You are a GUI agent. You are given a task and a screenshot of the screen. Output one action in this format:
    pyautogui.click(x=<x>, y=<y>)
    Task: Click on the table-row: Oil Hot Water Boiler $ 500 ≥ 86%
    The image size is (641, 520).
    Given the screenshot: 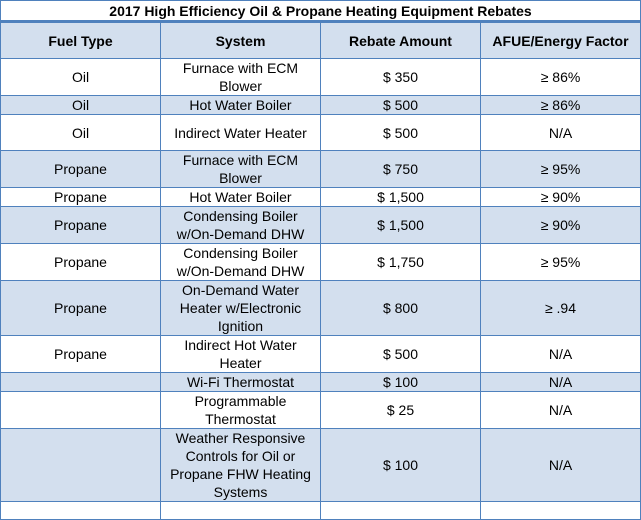 What is the action you would take?
    pyautogui.click(x=320, y=105)
    